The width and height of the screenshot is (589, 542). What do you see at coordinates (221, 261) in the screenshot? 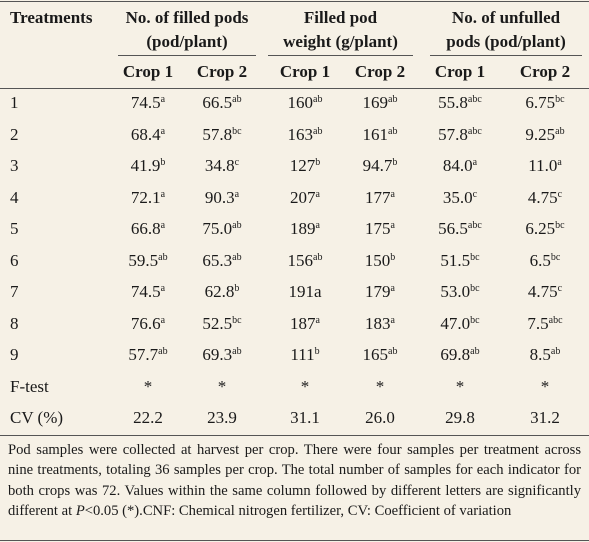
I see `cell: 65.3ab` at bounding box center [221, 261].